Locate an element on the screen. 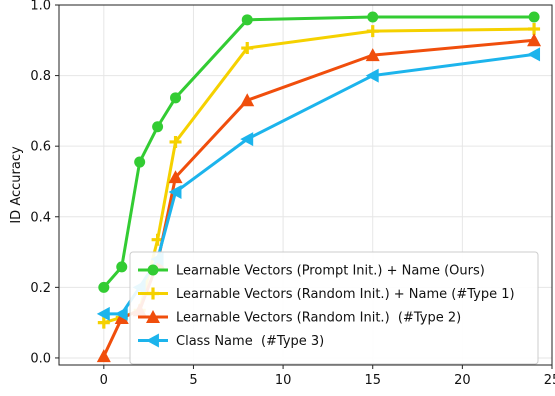 This screenshot has width=555, height=396. y-tick-label: 0.4 is located at coordinates (40, 217).